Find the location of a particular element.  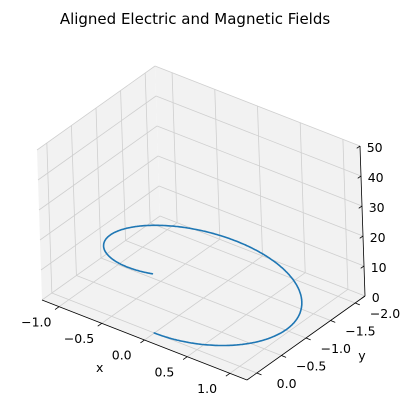

x-tick-label-4: 1.0 is located at coordinates (207, 388).